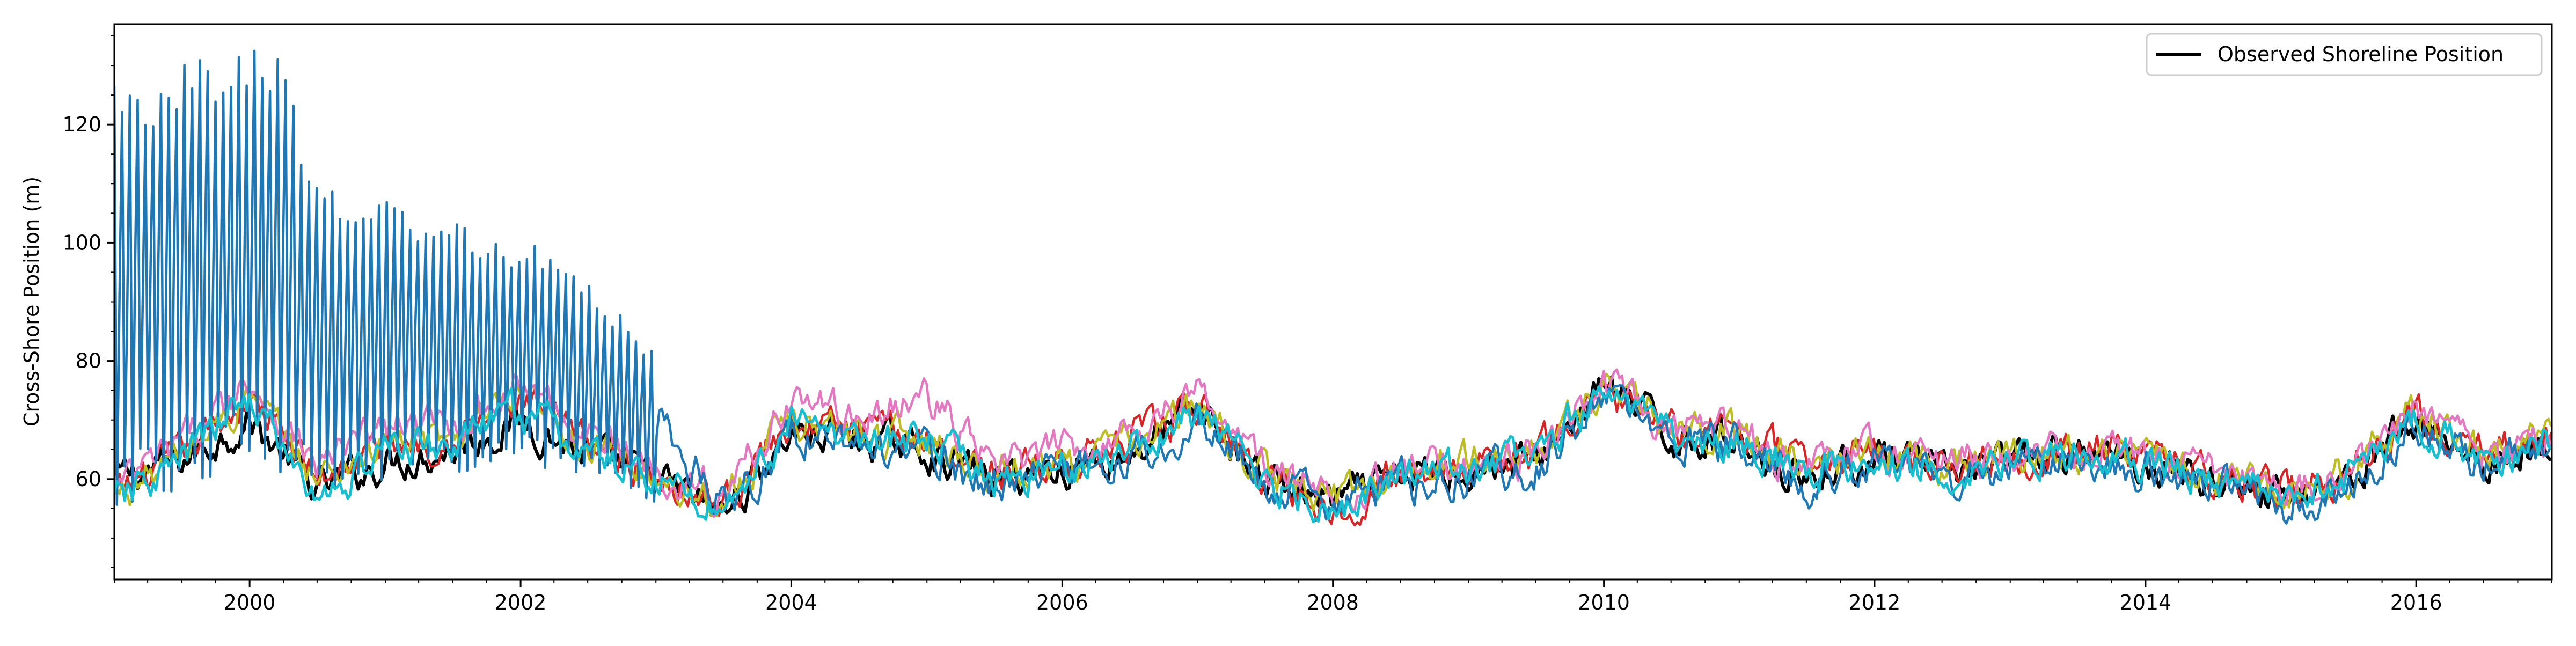  Describe the element at coordinates (2146, 603) in the screenshot. I see `x-tick-label: 2014` at that location.